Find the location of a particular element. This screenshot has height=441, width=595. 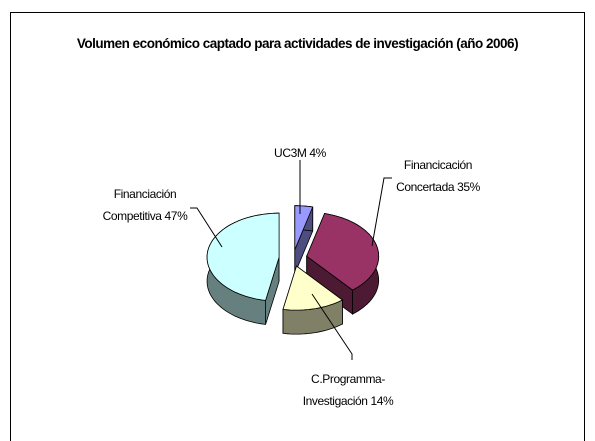

slice-label: UC3M 4% is located at coordinates (300, 153).